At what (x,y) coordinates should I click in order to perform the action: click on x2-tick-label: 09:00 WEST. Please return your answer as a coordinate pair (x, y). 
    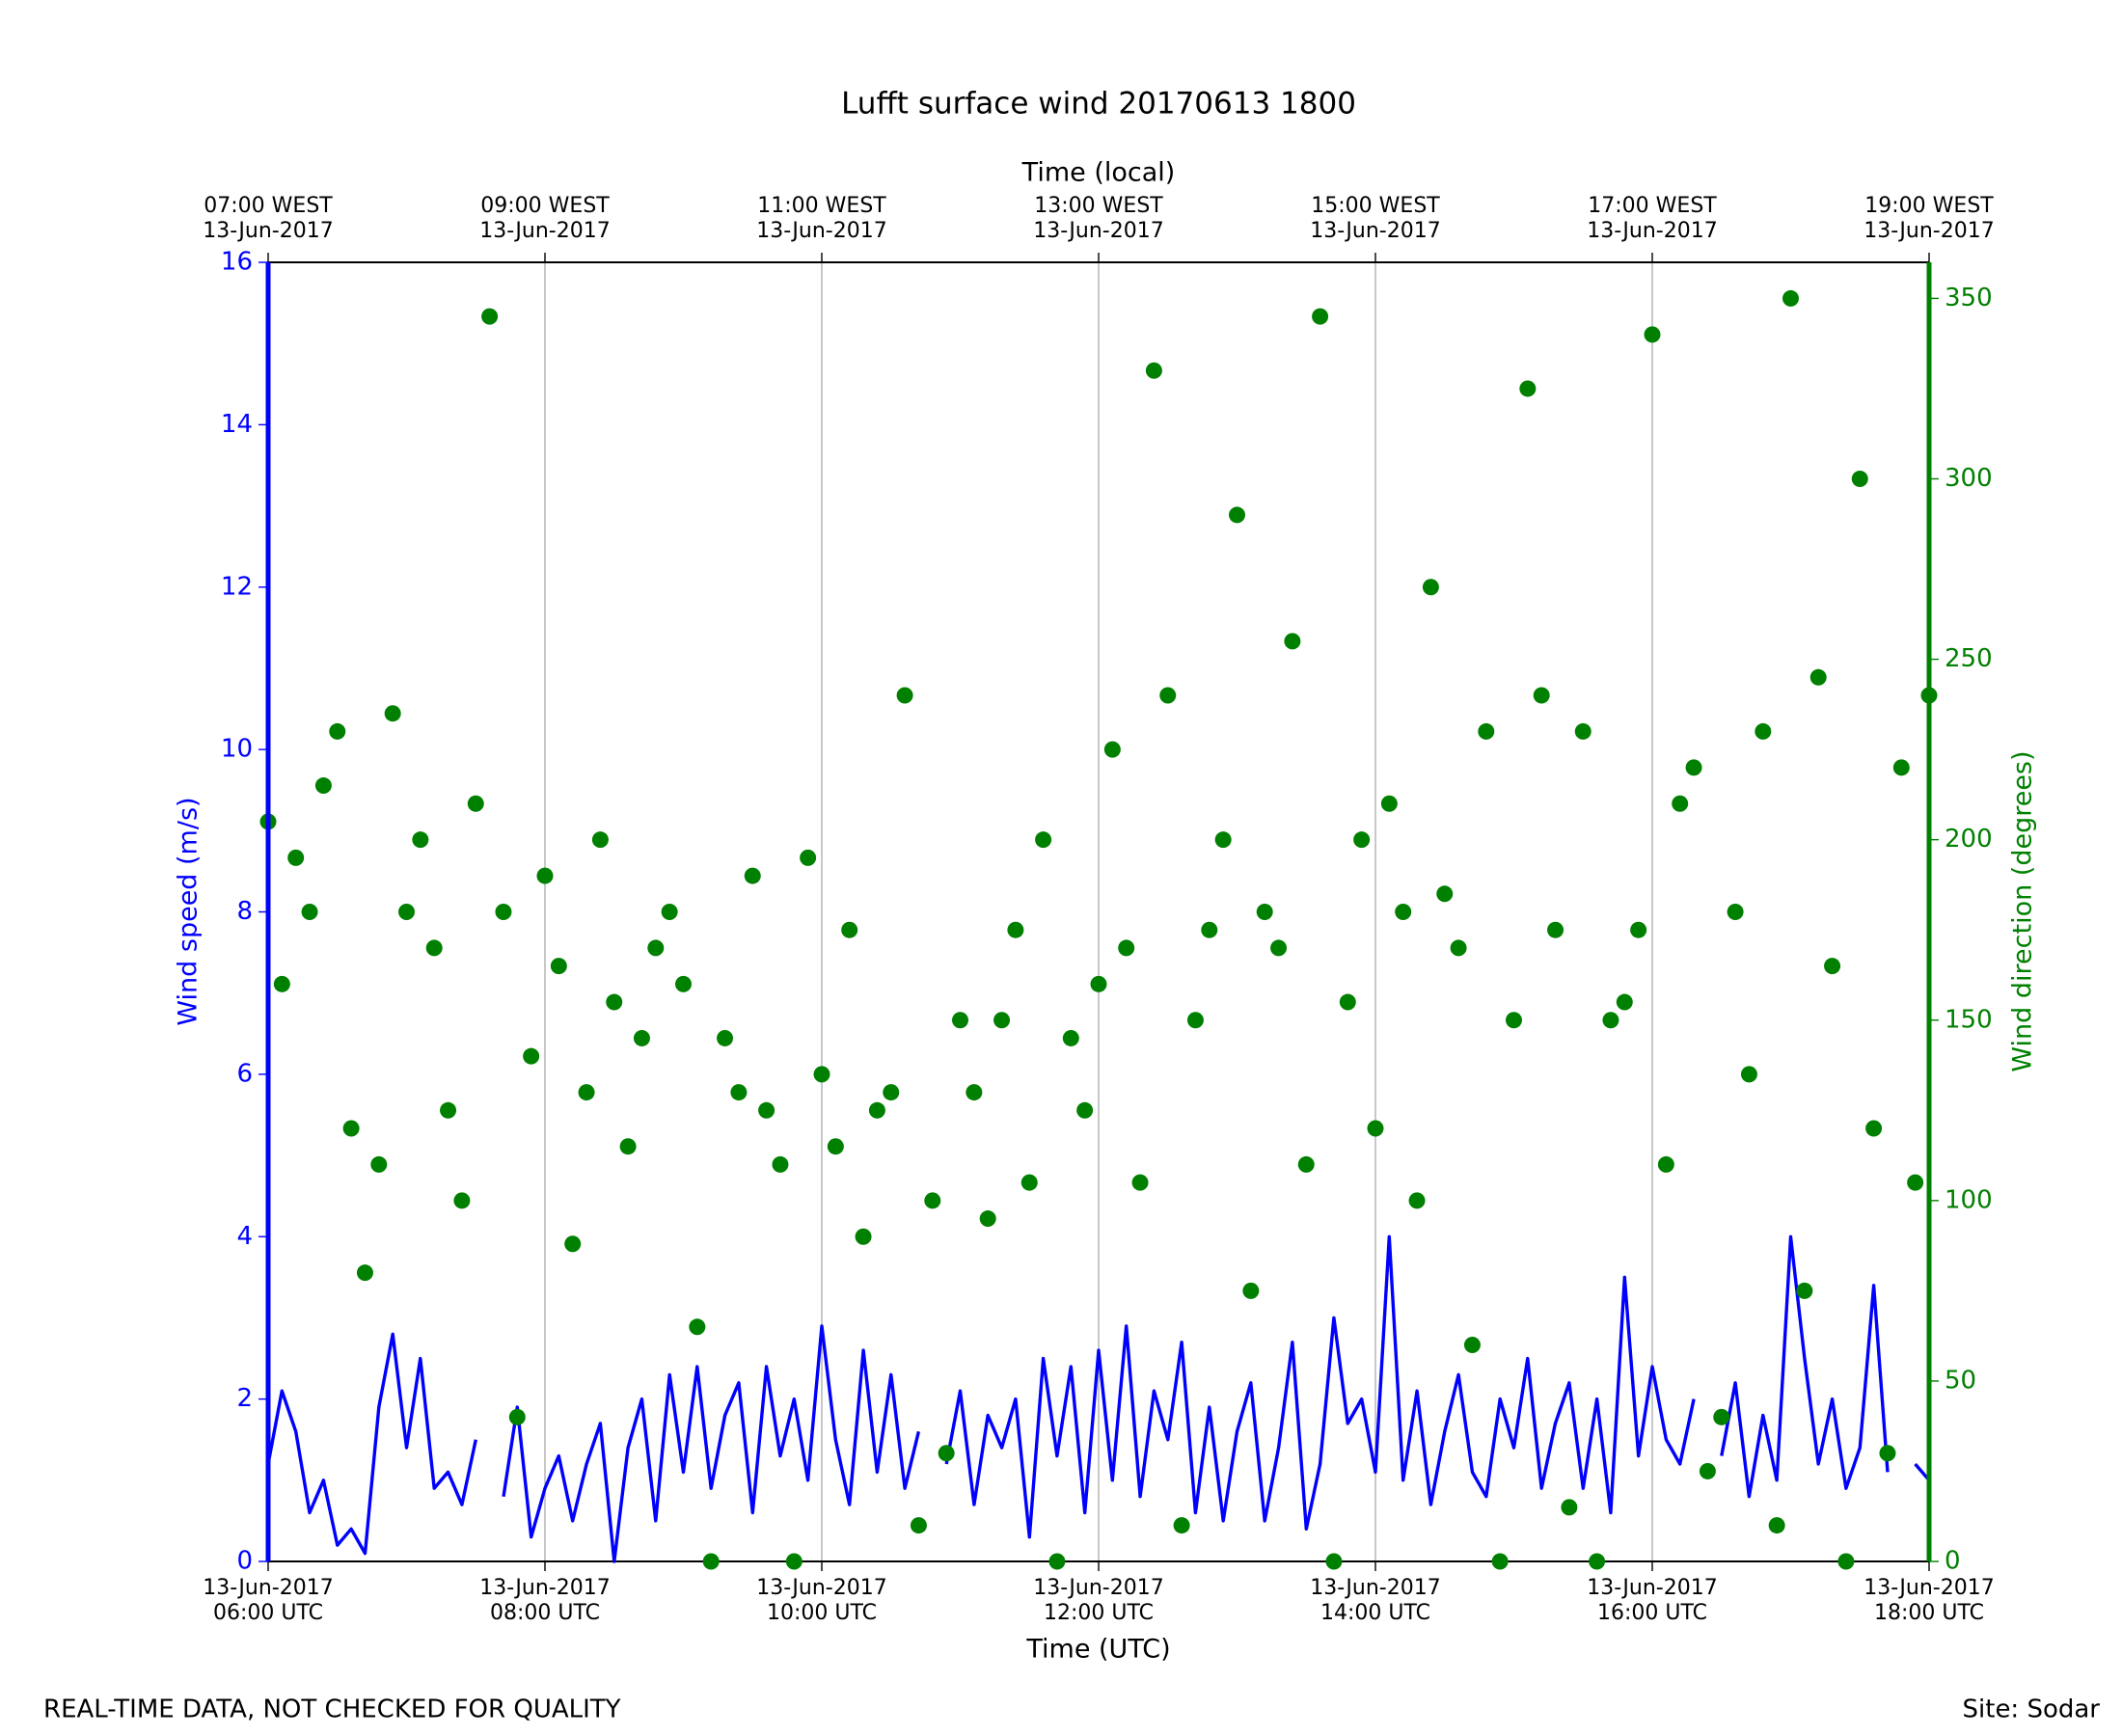
    Looking at the image, I should click on (545, 206).